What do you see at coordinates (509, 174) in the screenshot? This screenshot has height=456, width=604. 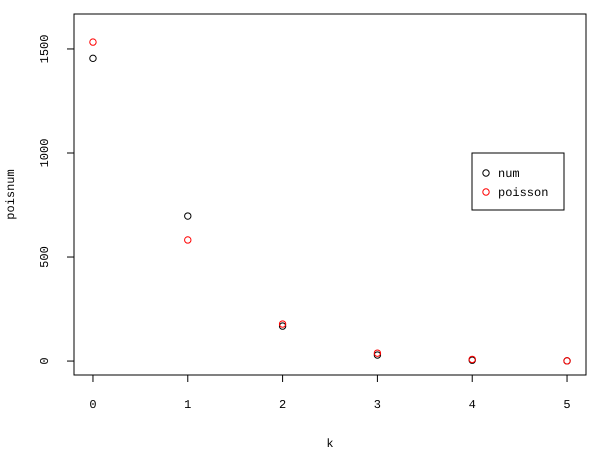 I see `legend-label: num` at bounding box center [509, 174].